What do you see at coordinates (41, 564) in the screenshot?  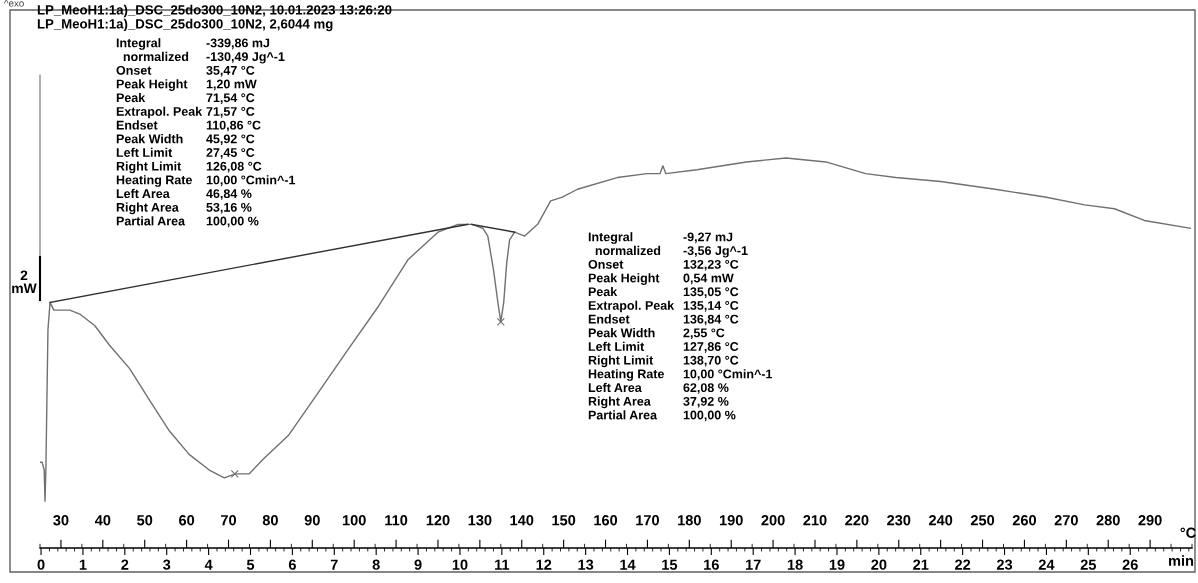 I see `x2-tick-label: 0` at bounding box center [41, 564].